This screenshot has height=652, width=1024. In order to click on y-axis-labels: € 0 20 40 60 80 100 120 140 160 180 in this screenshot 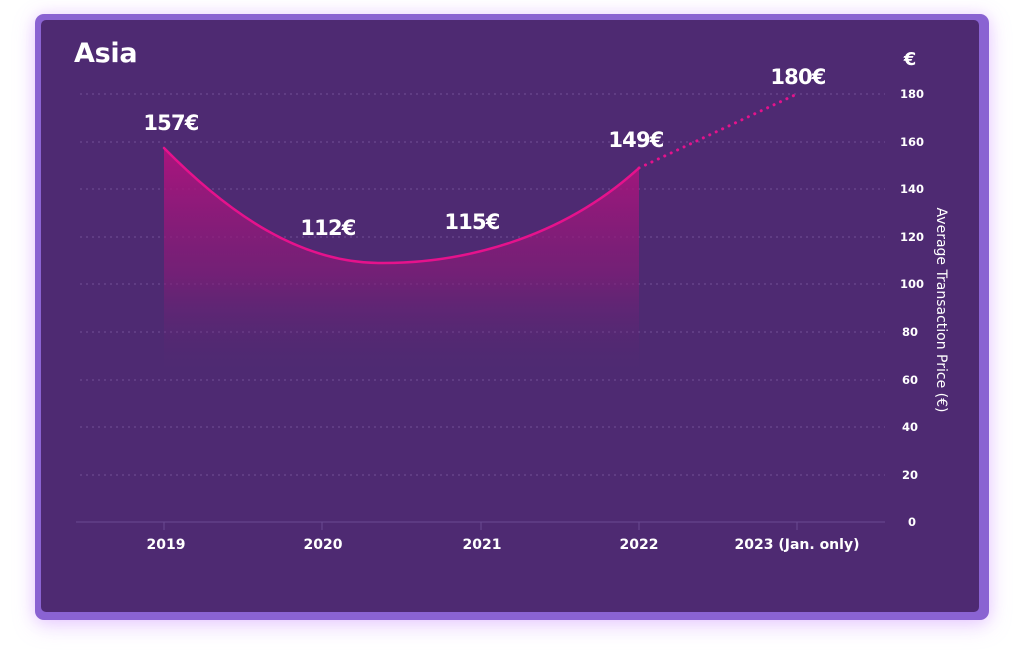, I will do `click(912, 289)`.